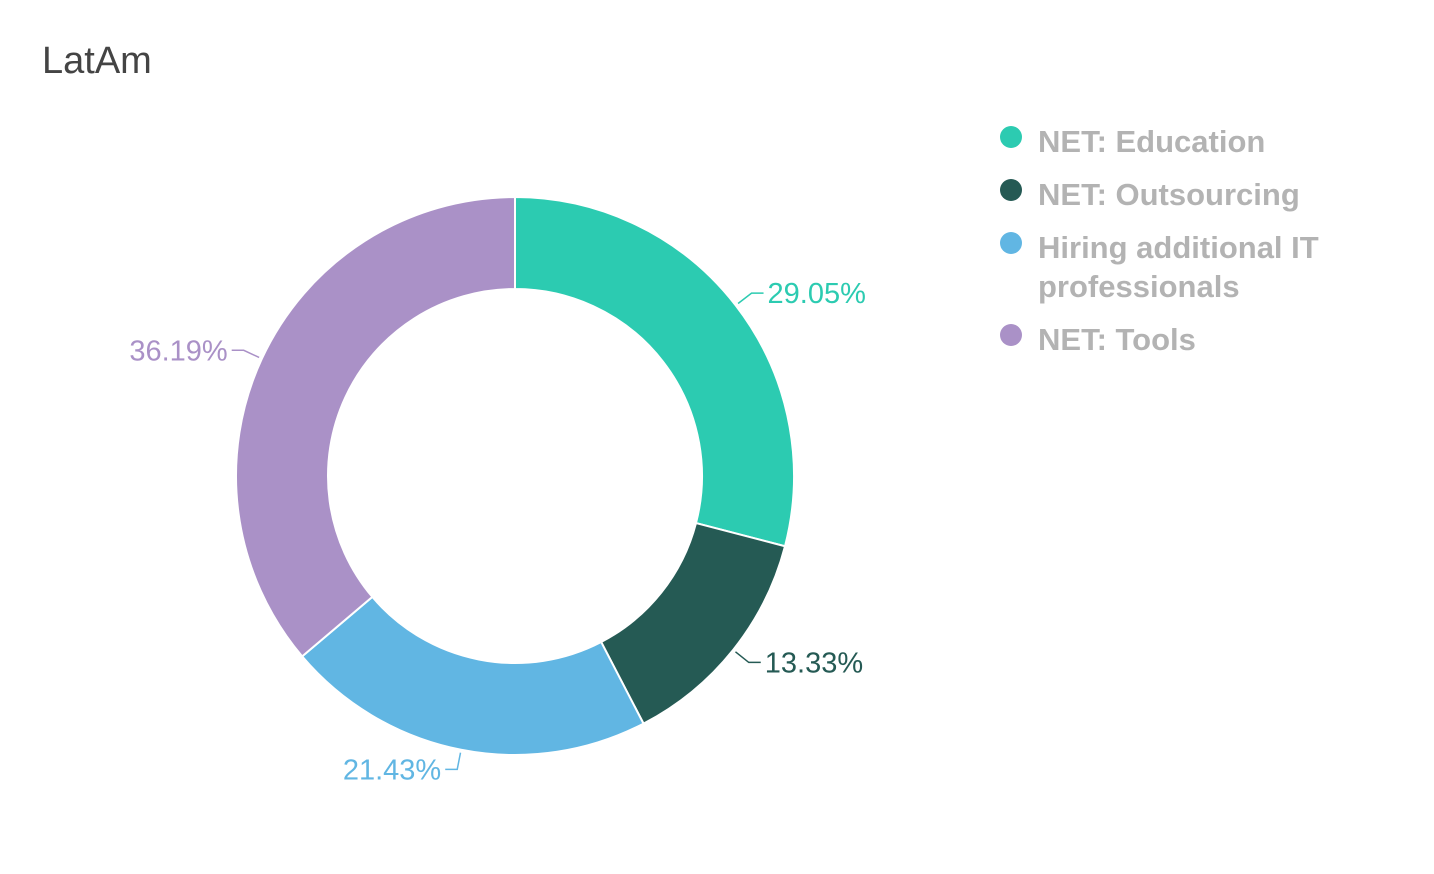 This screenshot has height=874, width=1434. Describe the element at coordinates (97, 61) in the screenshot. I see `chart-title: LatAm` at that location.